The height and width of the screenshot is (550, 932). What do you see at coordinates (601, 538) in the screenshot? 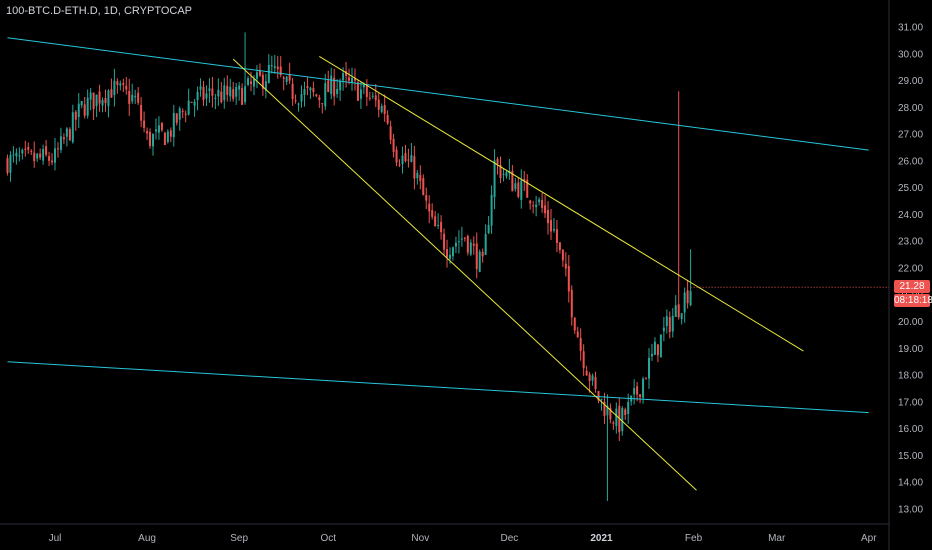
I see `x-tick-label: 2021` at bounding box center [601, 538].